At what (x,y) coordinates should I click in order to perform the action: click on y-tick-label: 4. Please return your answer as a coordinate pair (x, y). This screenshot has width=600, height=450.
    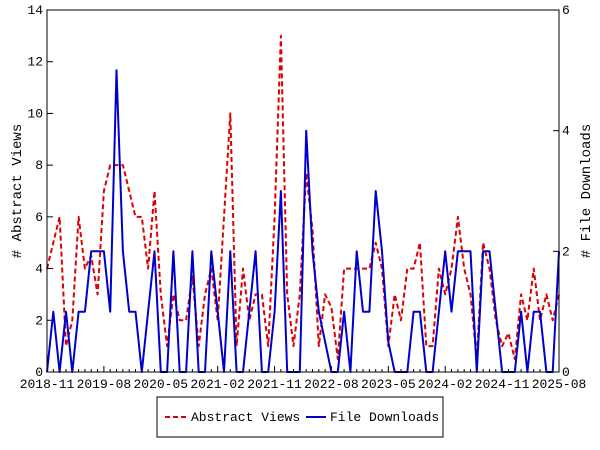
    Looking at the image, I should click on (39, 269).